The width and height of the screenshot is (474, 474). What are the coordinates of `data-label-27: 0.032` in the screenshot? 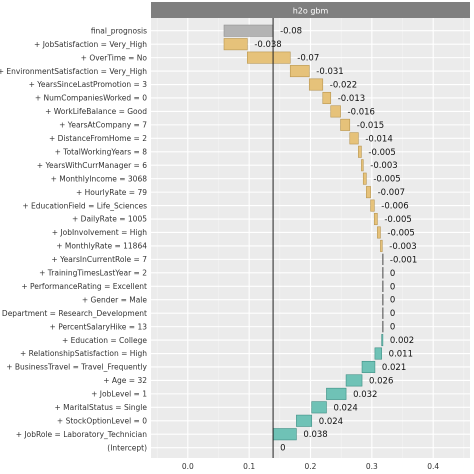 It's located at (365, 395).